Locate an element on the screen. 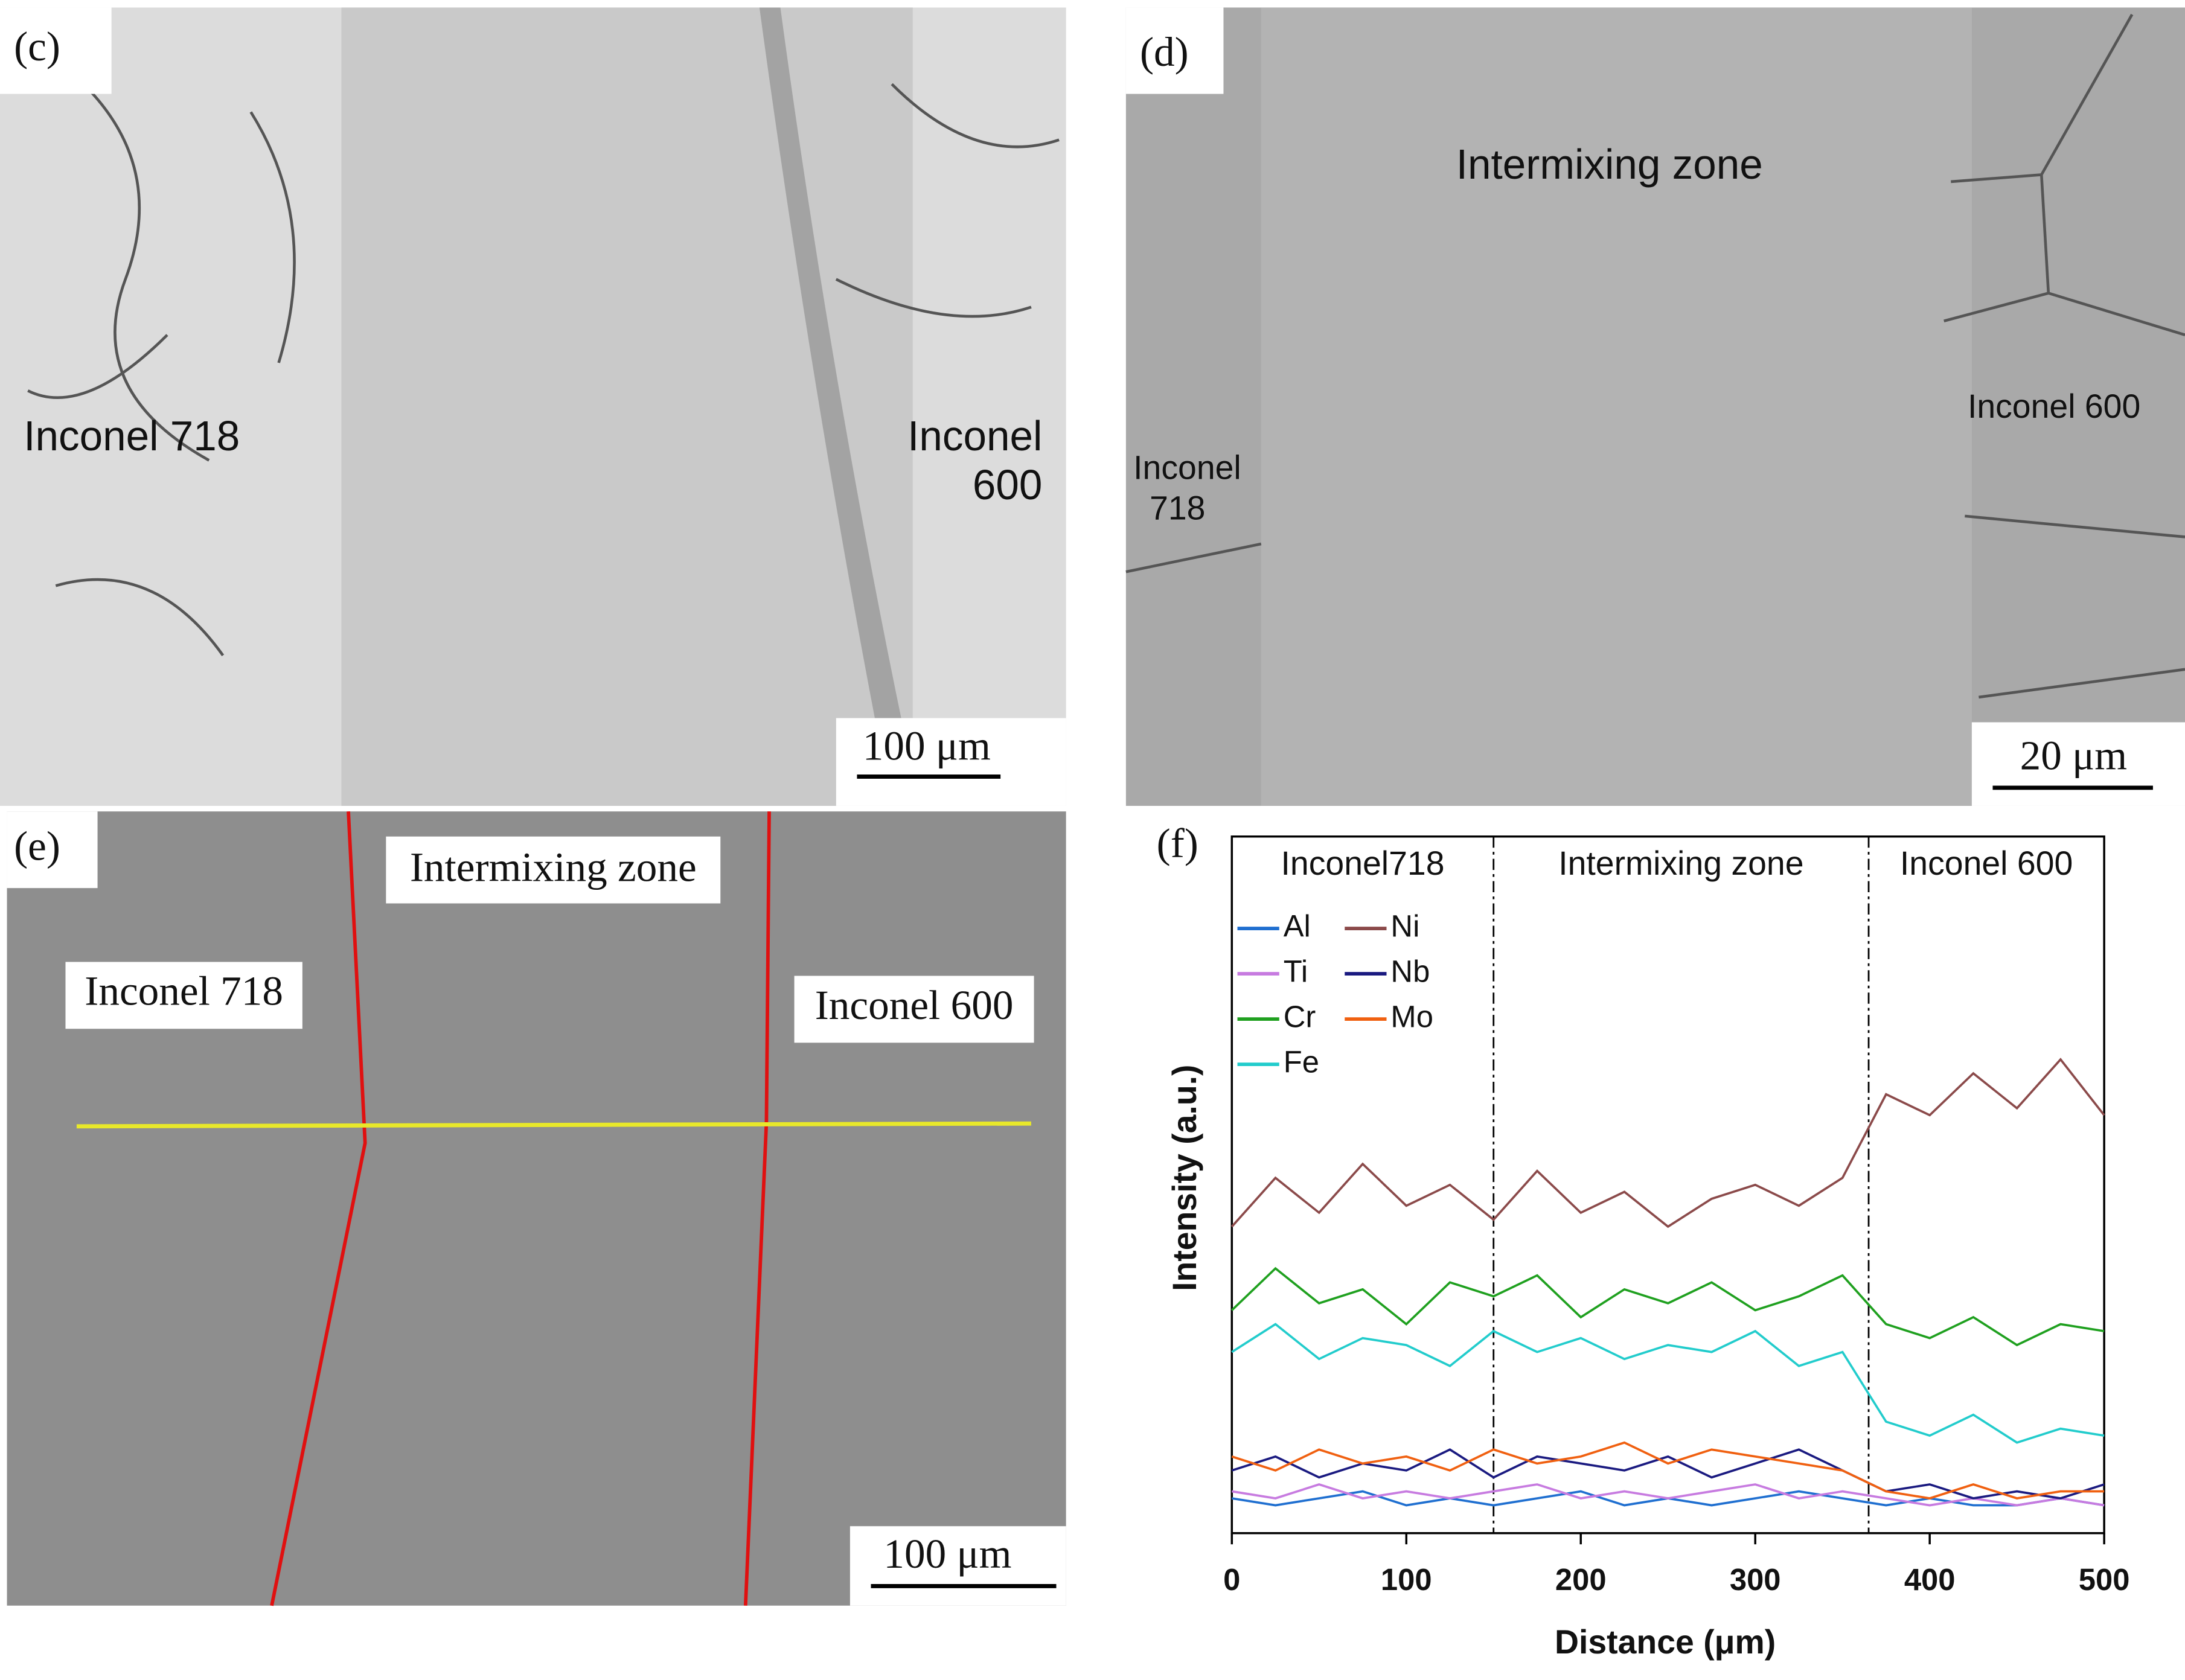 The height and width of the screenshot is (1680, 2185). x-tick-label: 500 is located at coordinates (2104, 1580).